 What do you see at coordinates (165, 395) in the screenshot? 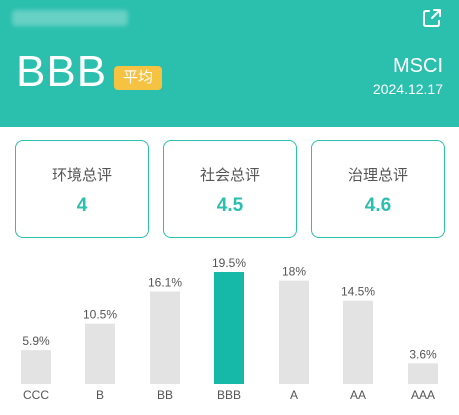
I see `bar-category-label: BB` at bounding box center [165, 395].